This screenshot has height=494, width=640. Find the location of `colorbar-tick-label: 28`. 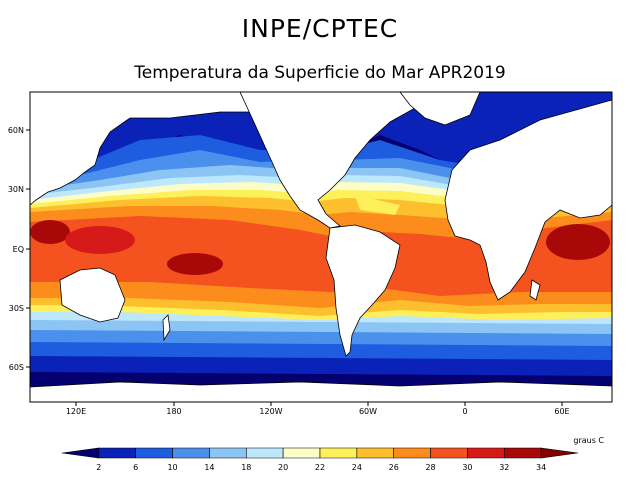

colorbar-tick-label: 28 is located at coordinates (430, 467).